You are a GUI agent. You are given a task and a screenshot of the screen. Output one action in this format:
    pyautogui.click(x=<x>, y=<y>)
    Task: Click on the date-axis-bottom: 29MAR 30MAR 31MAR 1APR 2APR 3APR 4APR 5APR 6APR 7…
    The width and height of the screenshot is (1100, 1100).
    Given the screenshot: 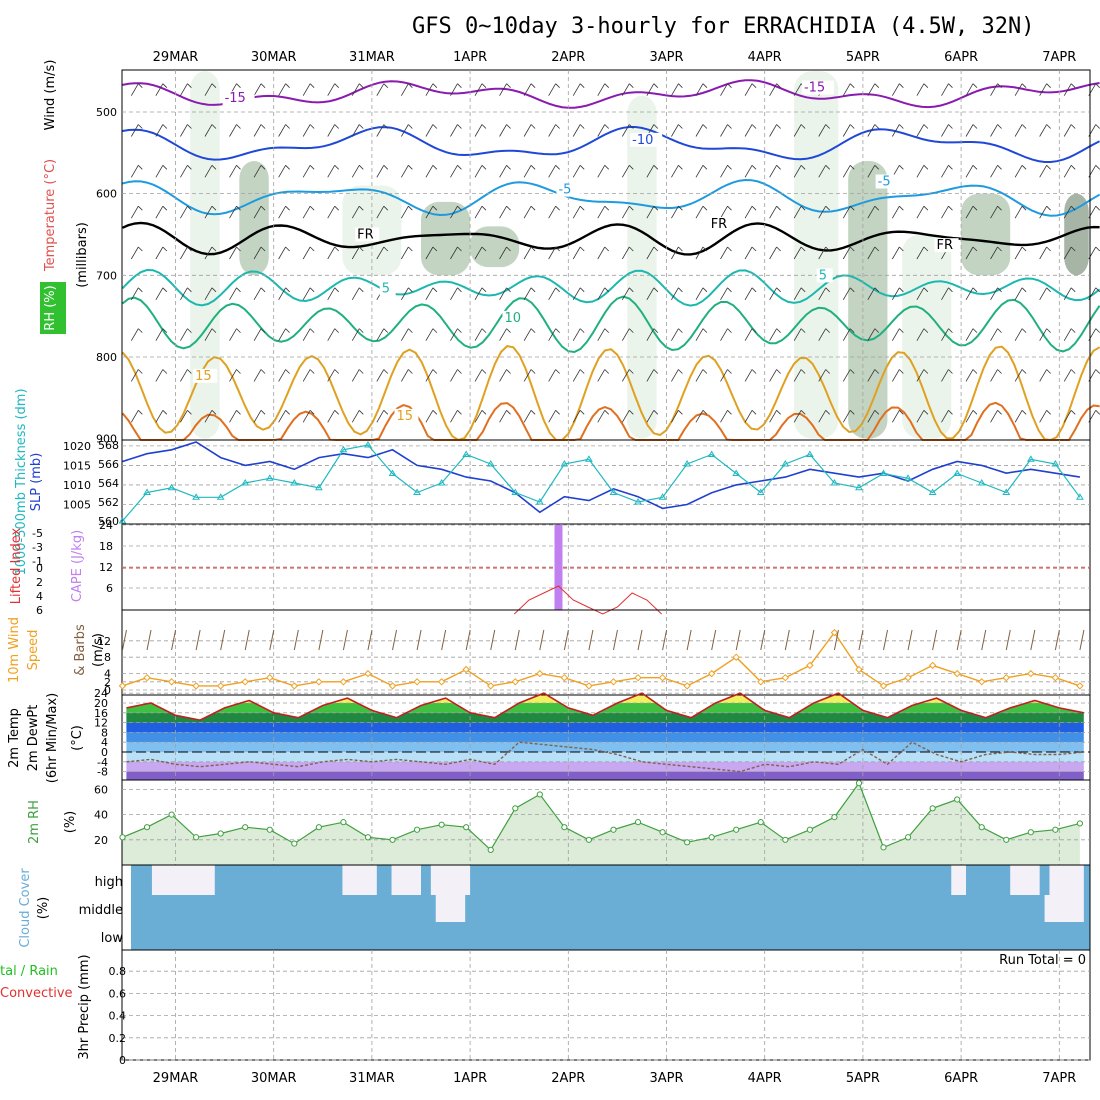 What is the action you would take?
    pyautogui.click(x=615, y=1078)
    